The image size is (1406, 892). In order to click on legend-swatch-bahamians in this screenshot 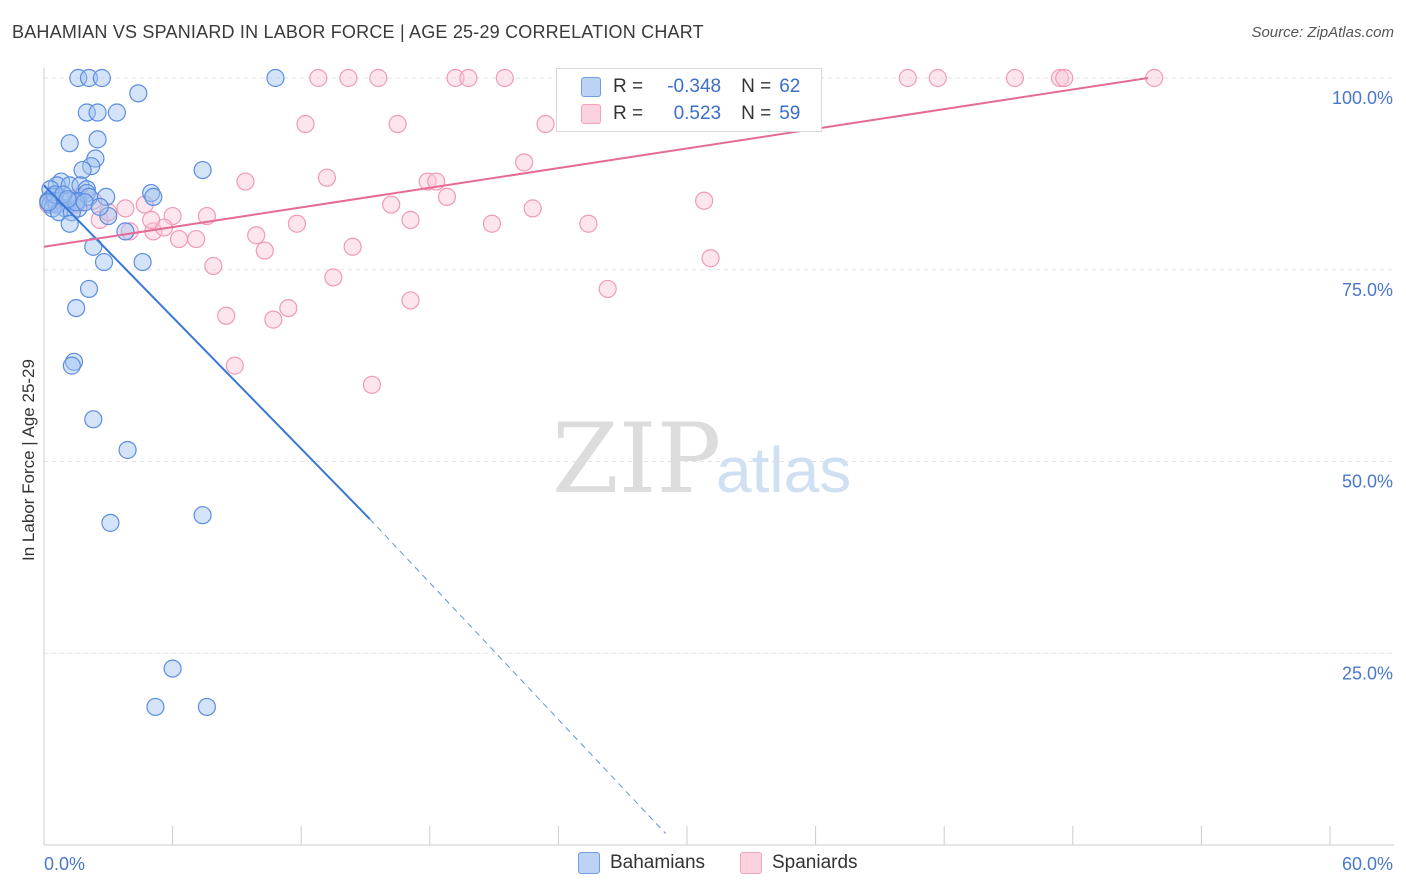, I will do `click(589, 863)`.